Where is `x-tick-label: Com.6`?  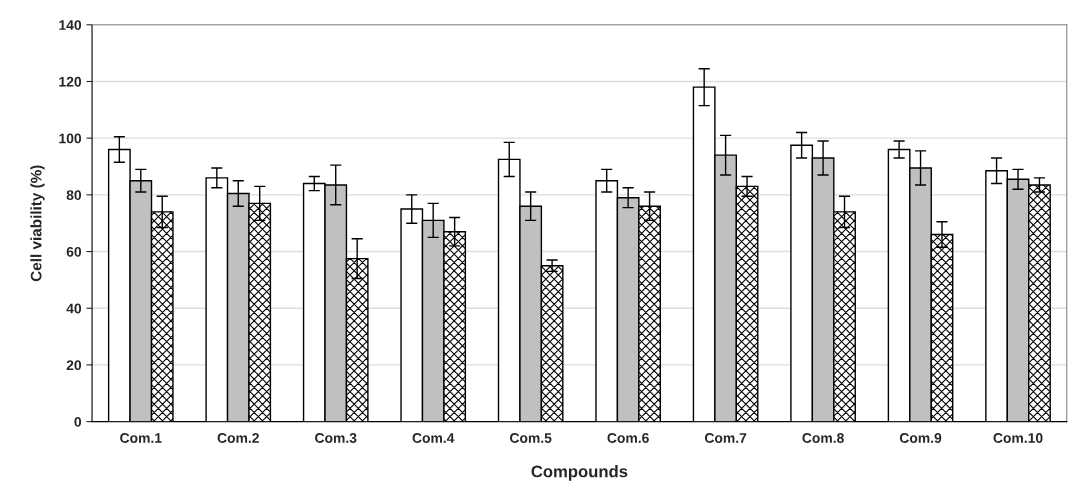 x-tick-label: Com.6 is located at coordinates (628, 438).